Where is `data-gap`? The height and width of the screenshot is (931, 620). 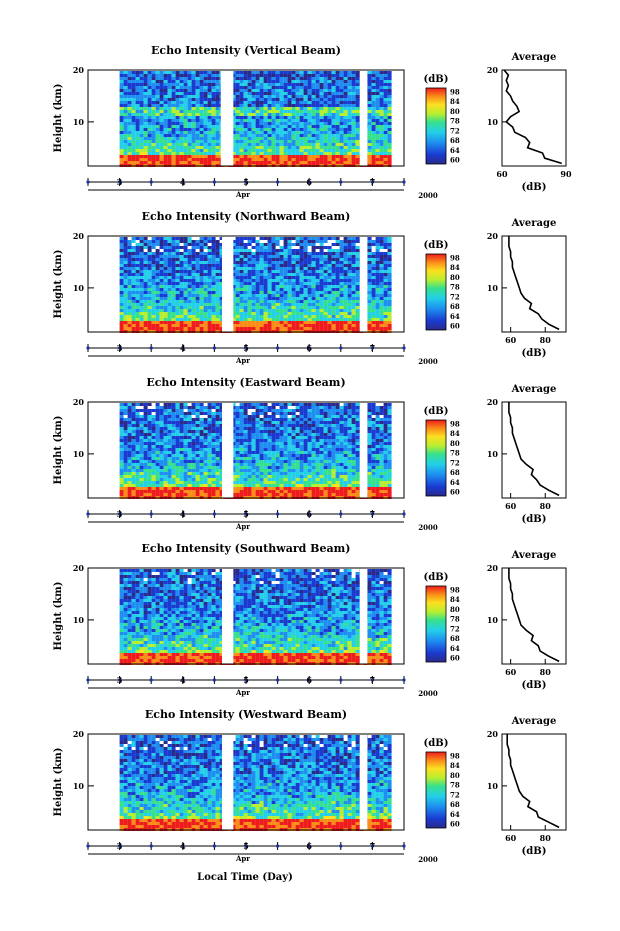
data-gap is located at coordinates (364, 284).